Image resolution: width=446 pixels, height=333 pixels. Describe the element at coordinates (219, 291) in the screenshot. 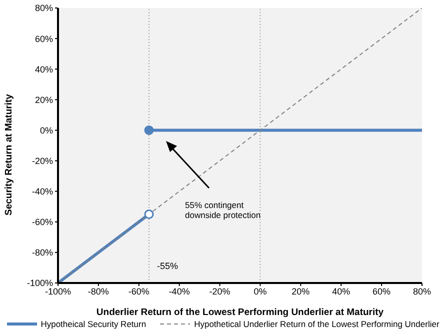

I see `x-tick-label: -20%` at that location.